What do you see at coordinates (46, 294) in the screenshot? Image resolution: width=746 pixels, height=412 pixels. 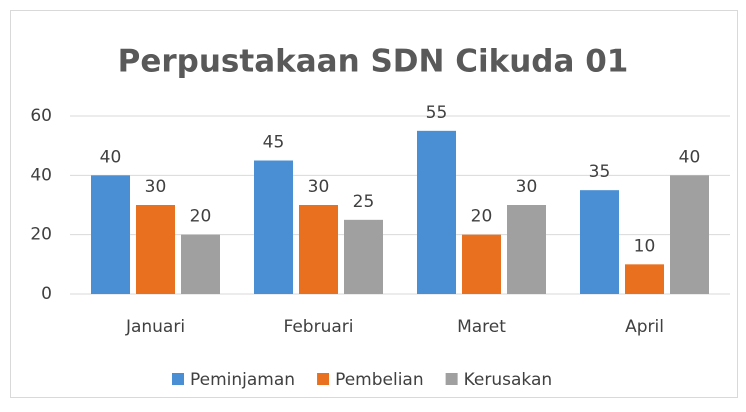 I see `y-tick-label: 0` at bounding box center [46, 294].